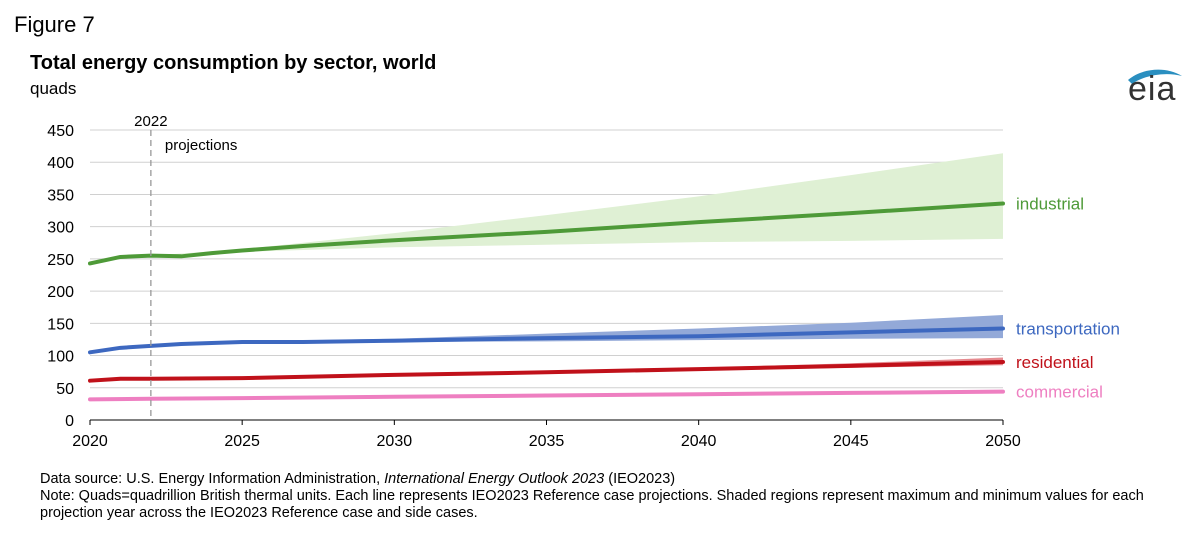  I want to click on figure-label: Figure 7, so click(54, 24).